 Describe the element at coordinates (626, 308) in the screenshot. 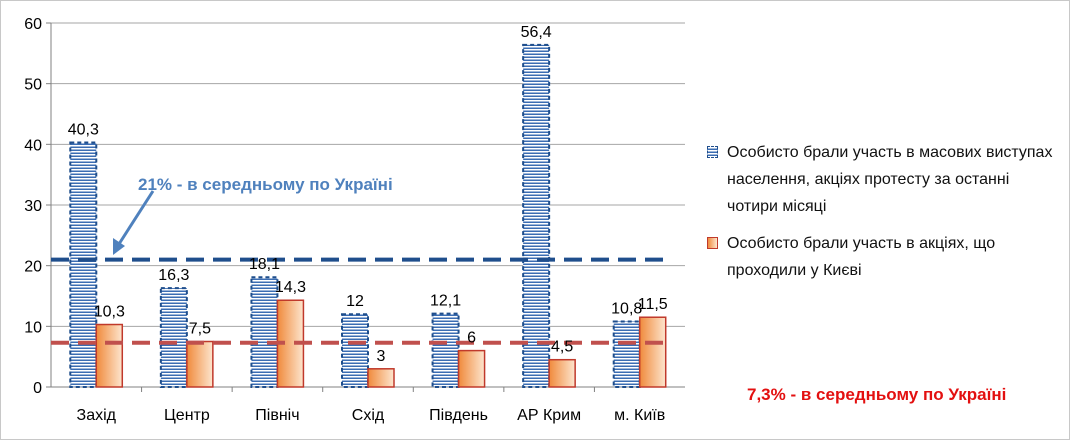

I see `data-label-series1: 10,8` at that location.